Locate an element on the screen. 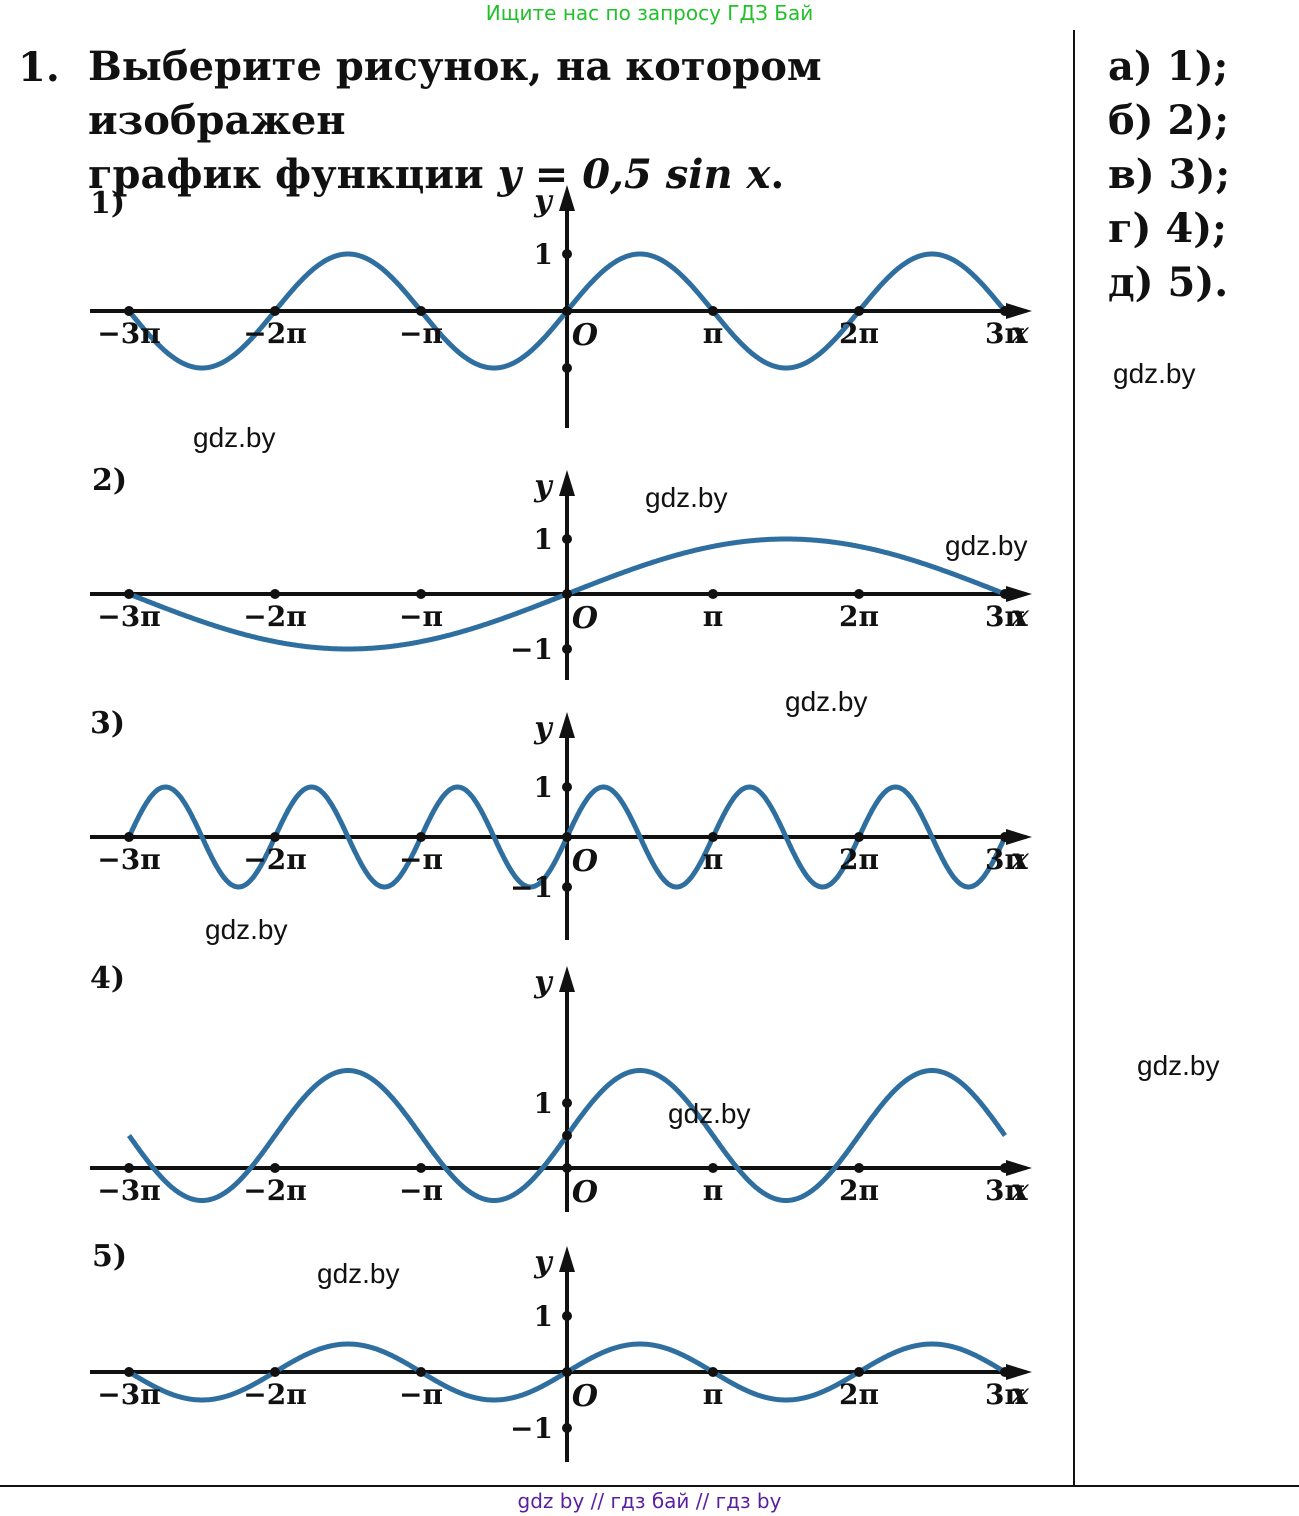 The height and width of the screenshot is (1516, 1299). graph-number-label: 5) is located at coordinates (109, 1256).